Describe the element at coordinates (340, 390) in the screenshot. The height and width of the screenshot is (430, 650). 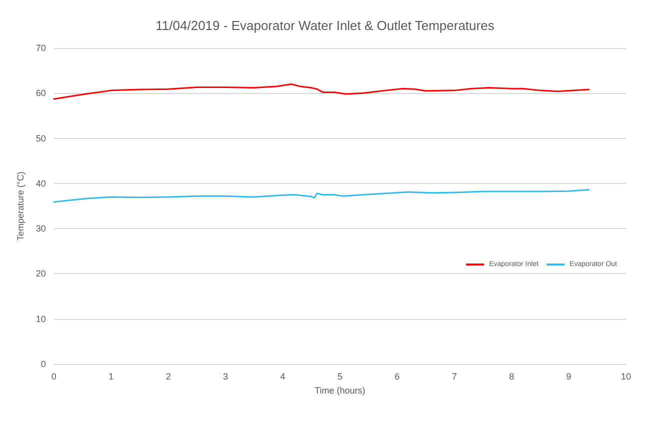
I see `x-axis-title: Time (hours)` at that location.